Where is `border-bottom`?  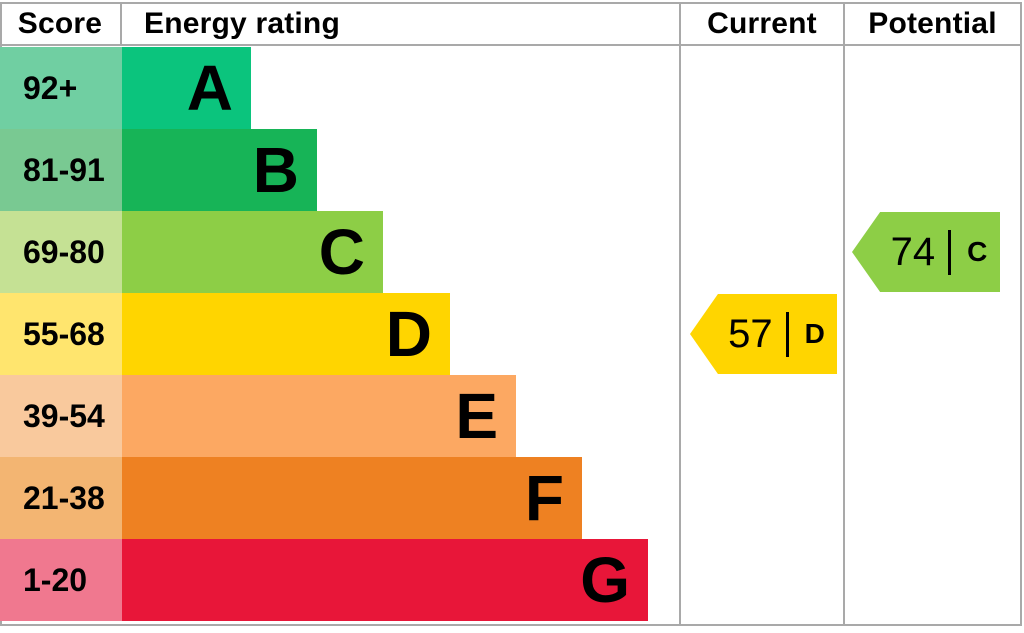
border-bottom is located at coordinates (511, 625).